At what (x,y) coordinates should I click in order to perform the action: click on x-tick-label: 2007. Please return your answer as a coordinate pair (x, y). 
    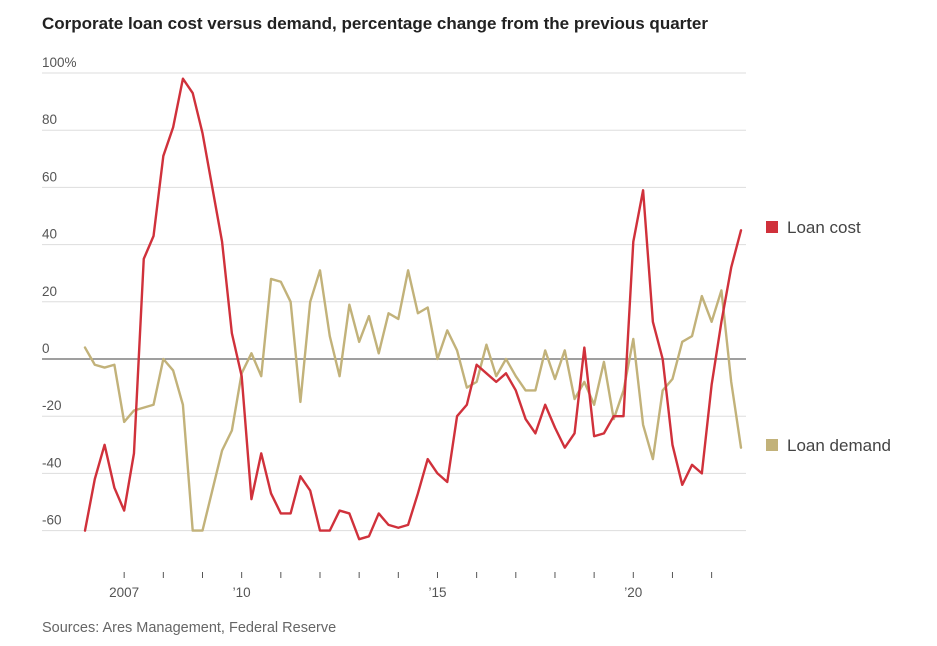
    Looking at the image, I should click on (124, 592).